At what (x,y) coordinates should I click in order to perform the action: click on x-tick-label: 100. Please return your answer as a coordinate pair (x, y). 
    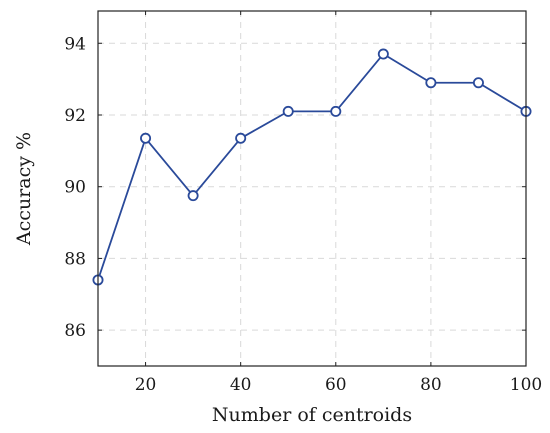
    Looking at the image, I should click on (526, 385).